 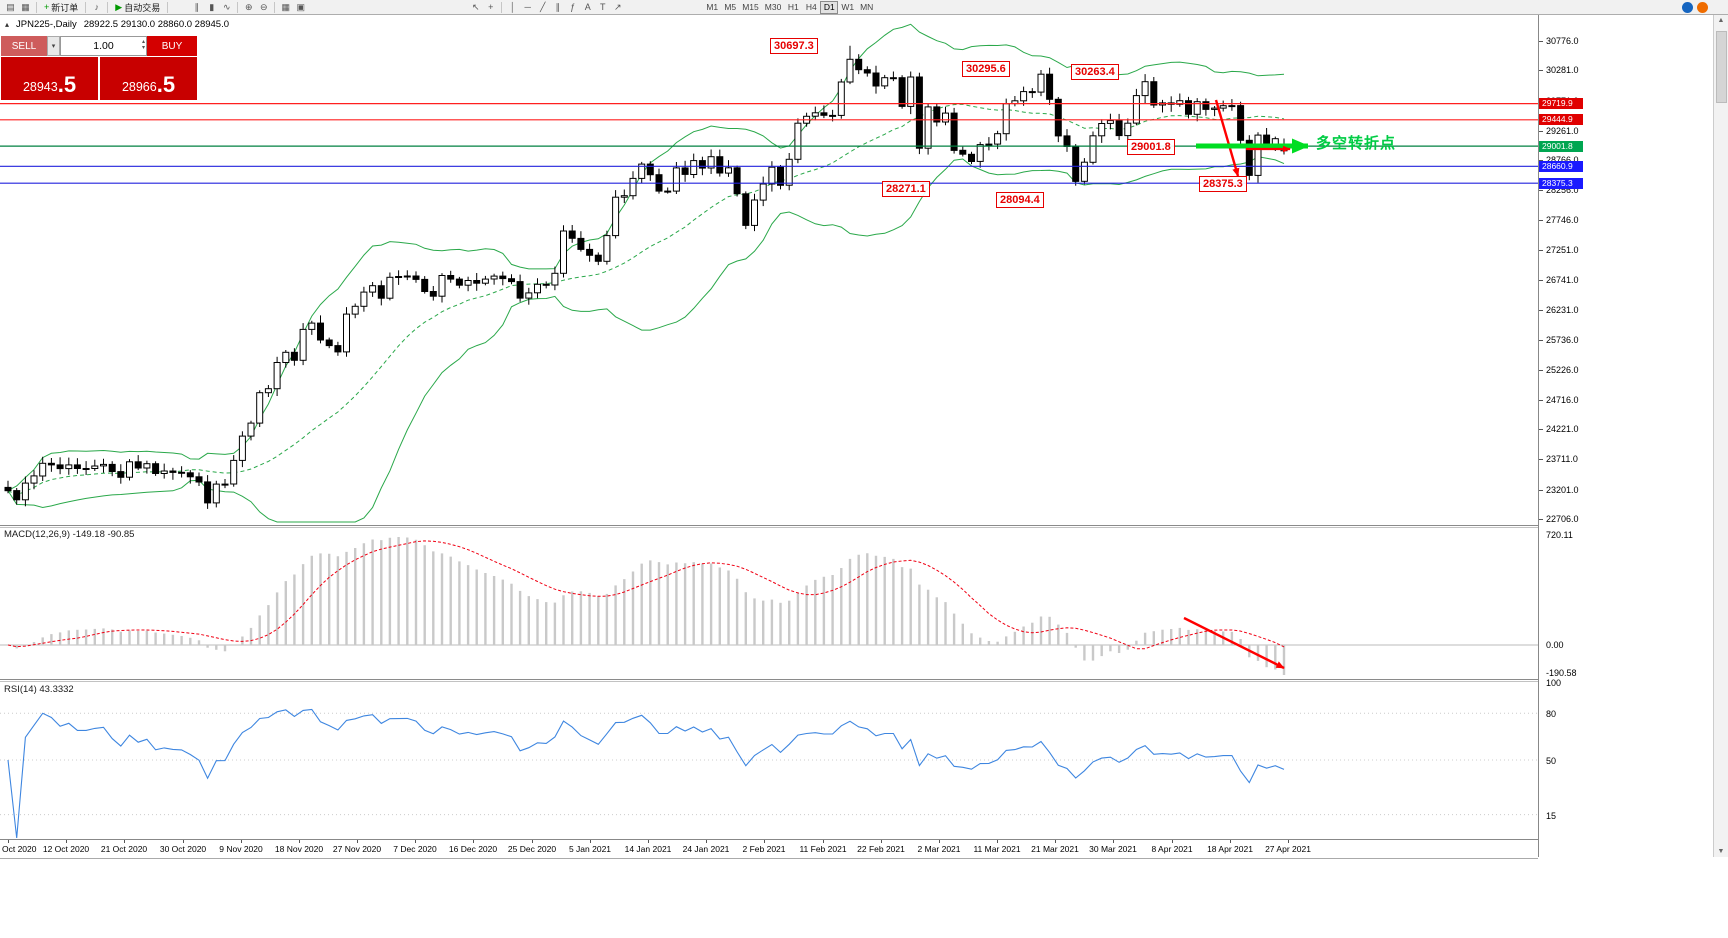 I want to click on bars-chart-icon: ∥, so click(x=196, y=6).